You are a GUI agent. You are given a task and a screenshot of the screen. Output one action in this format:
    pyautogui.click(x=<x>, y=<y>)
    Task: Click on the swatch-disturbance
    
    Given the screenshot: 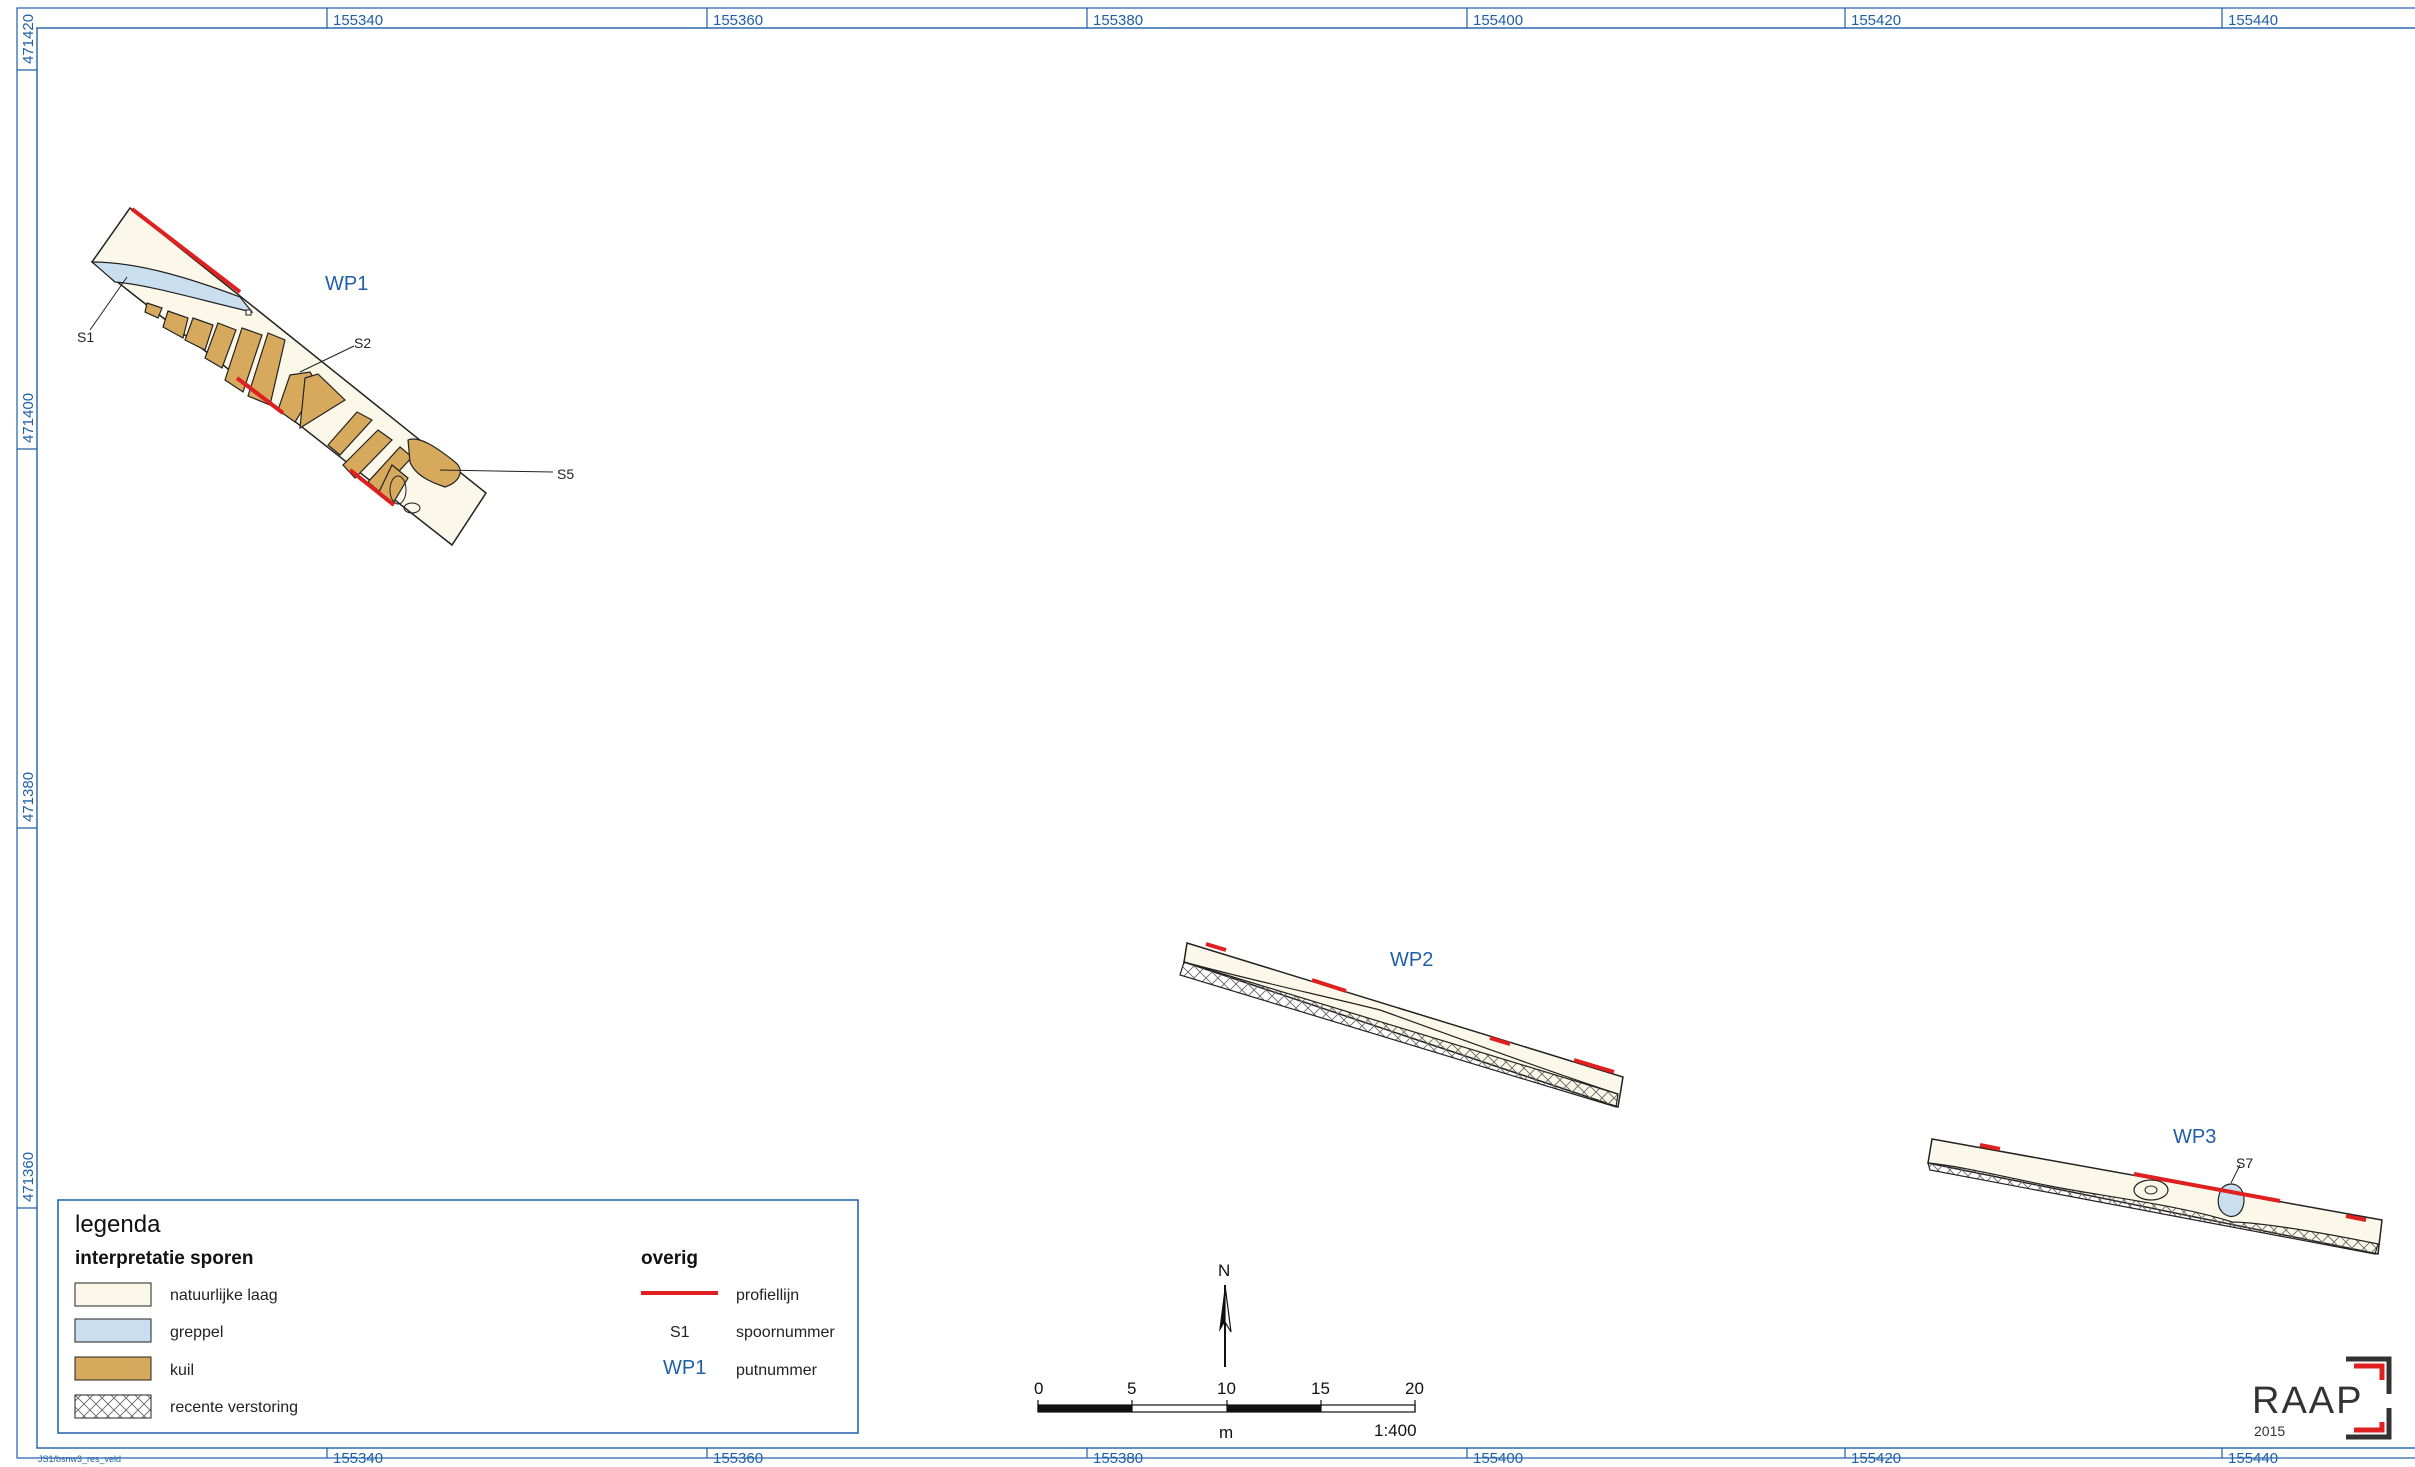 What is the action you would take?
    pyautogui.click(x=113, y=1406)
    